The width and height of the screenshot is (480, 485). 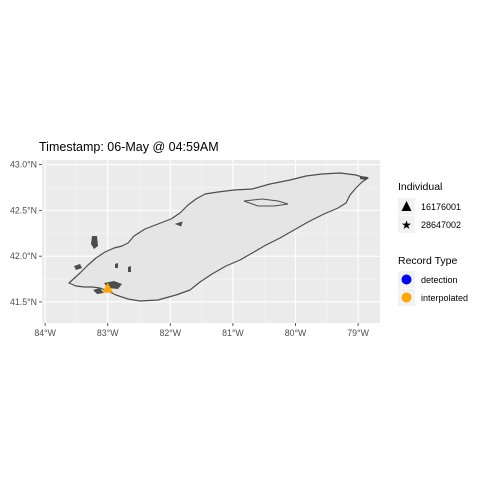 I want to click on peninsula-spit, so click(x=178, y=224).